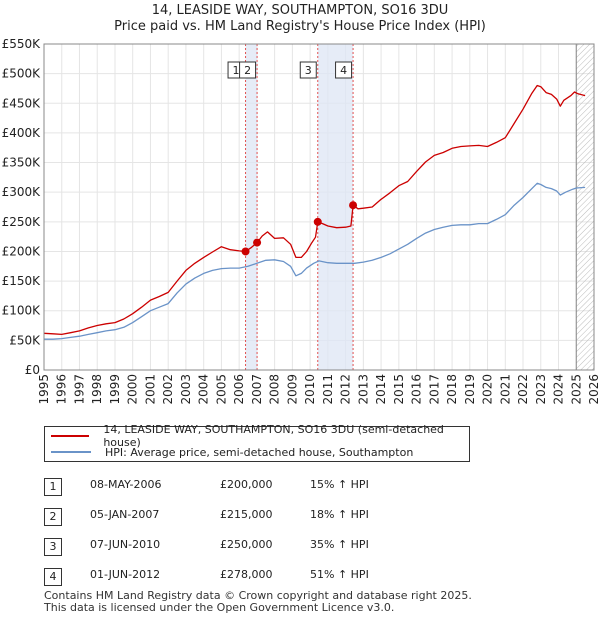  Describe the element at coordinates (246, 484) in the screenshot. I see `sale-price: £200,000` at that location.